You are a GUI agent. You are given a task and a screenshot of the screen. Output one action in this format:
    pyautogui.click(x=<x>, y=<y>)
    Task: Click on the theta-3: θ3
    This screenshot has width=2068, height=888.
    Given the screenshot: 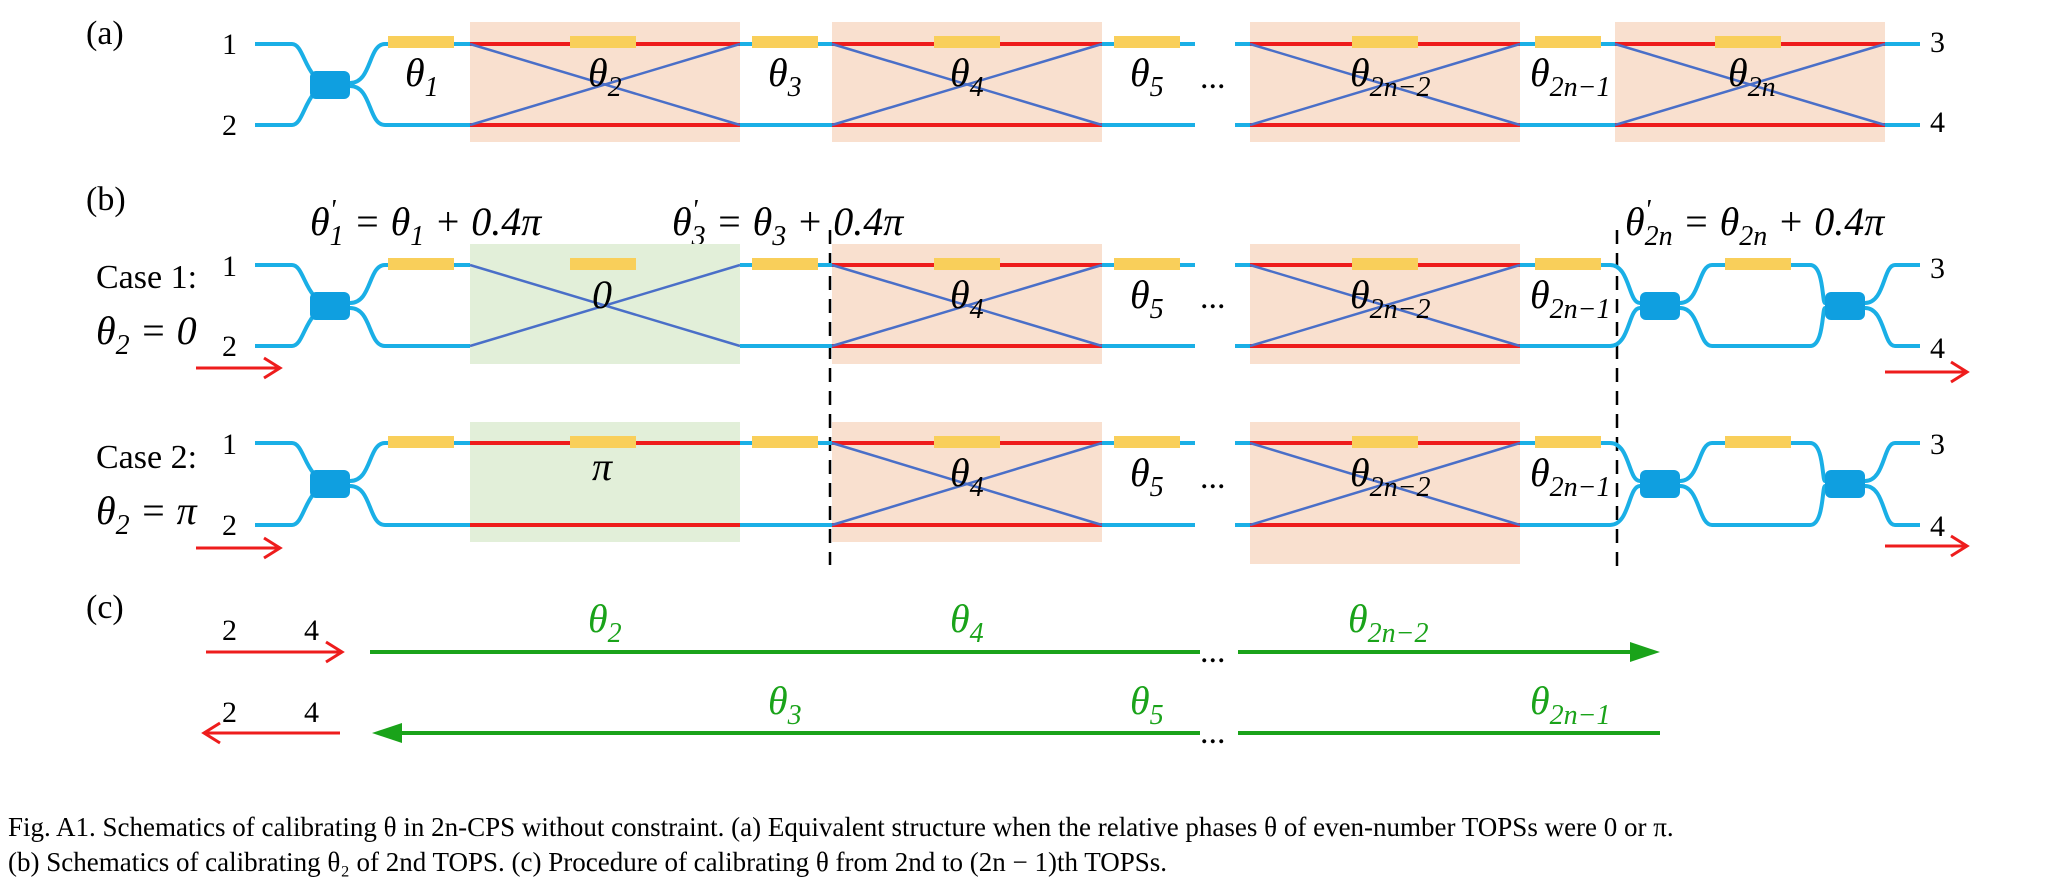 What is the action you would take?
    pyautogui.click(x=785, y=76)
    